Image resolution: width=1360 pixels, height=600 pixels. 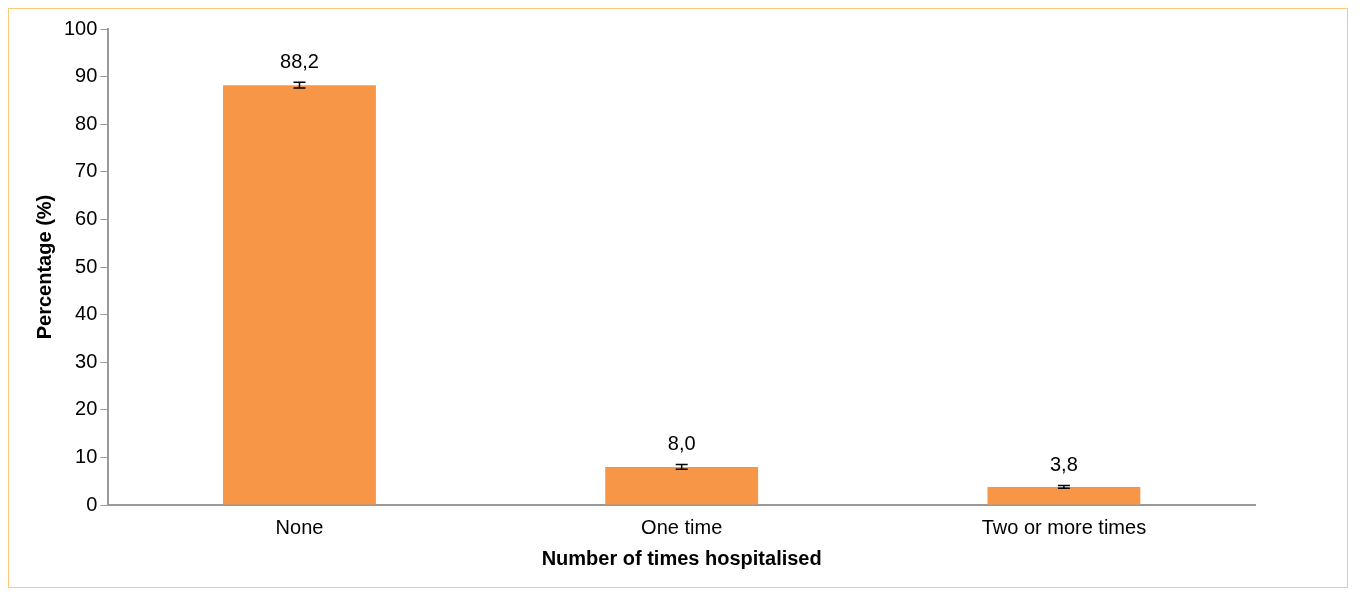 What do you see at coordinates (299, 60) in the screenshot?
I see `data-label: 88,2` at bounding box center [299, 60].